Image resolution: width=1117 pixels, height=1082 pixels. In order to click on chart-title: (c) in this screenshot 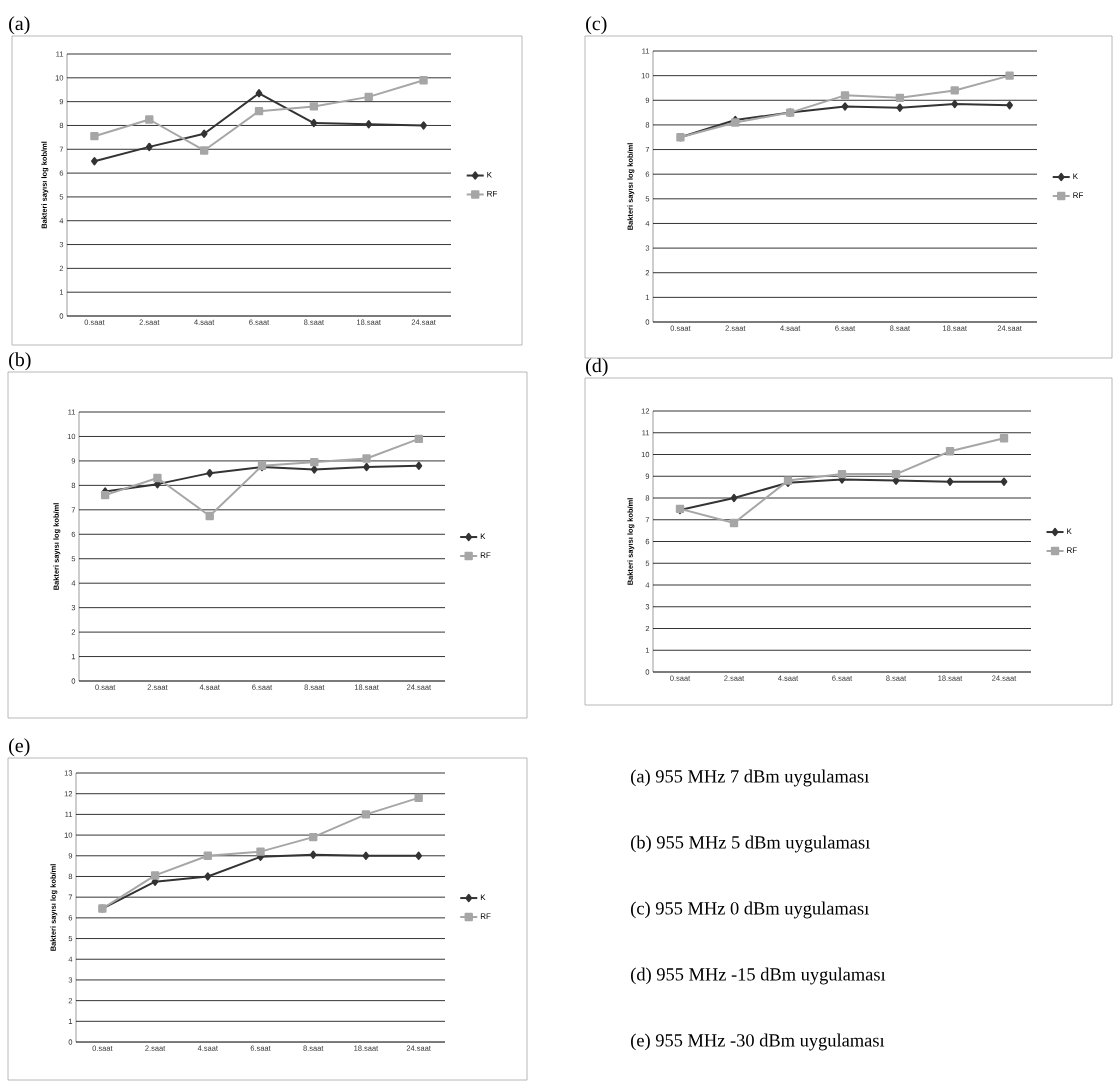, I will do `click(596, 25)`.